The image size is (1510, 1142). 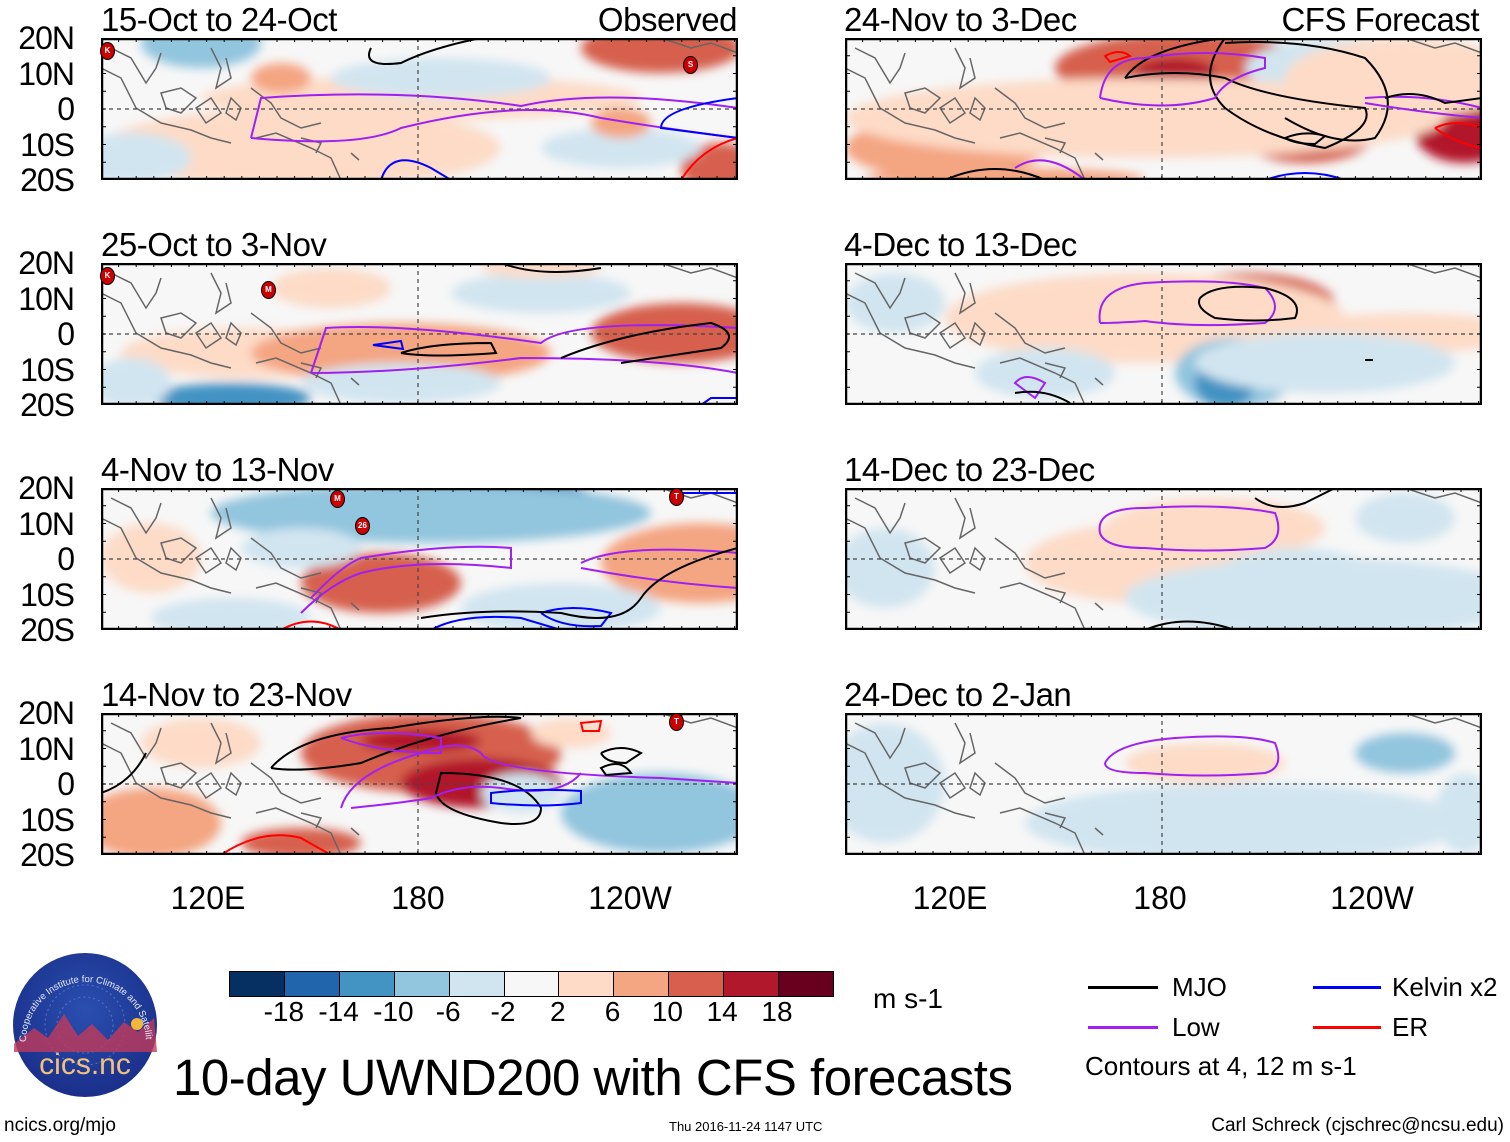 I want to click on panel-title: 4-Nov to 13-Nov, so click(x=217, y=469).